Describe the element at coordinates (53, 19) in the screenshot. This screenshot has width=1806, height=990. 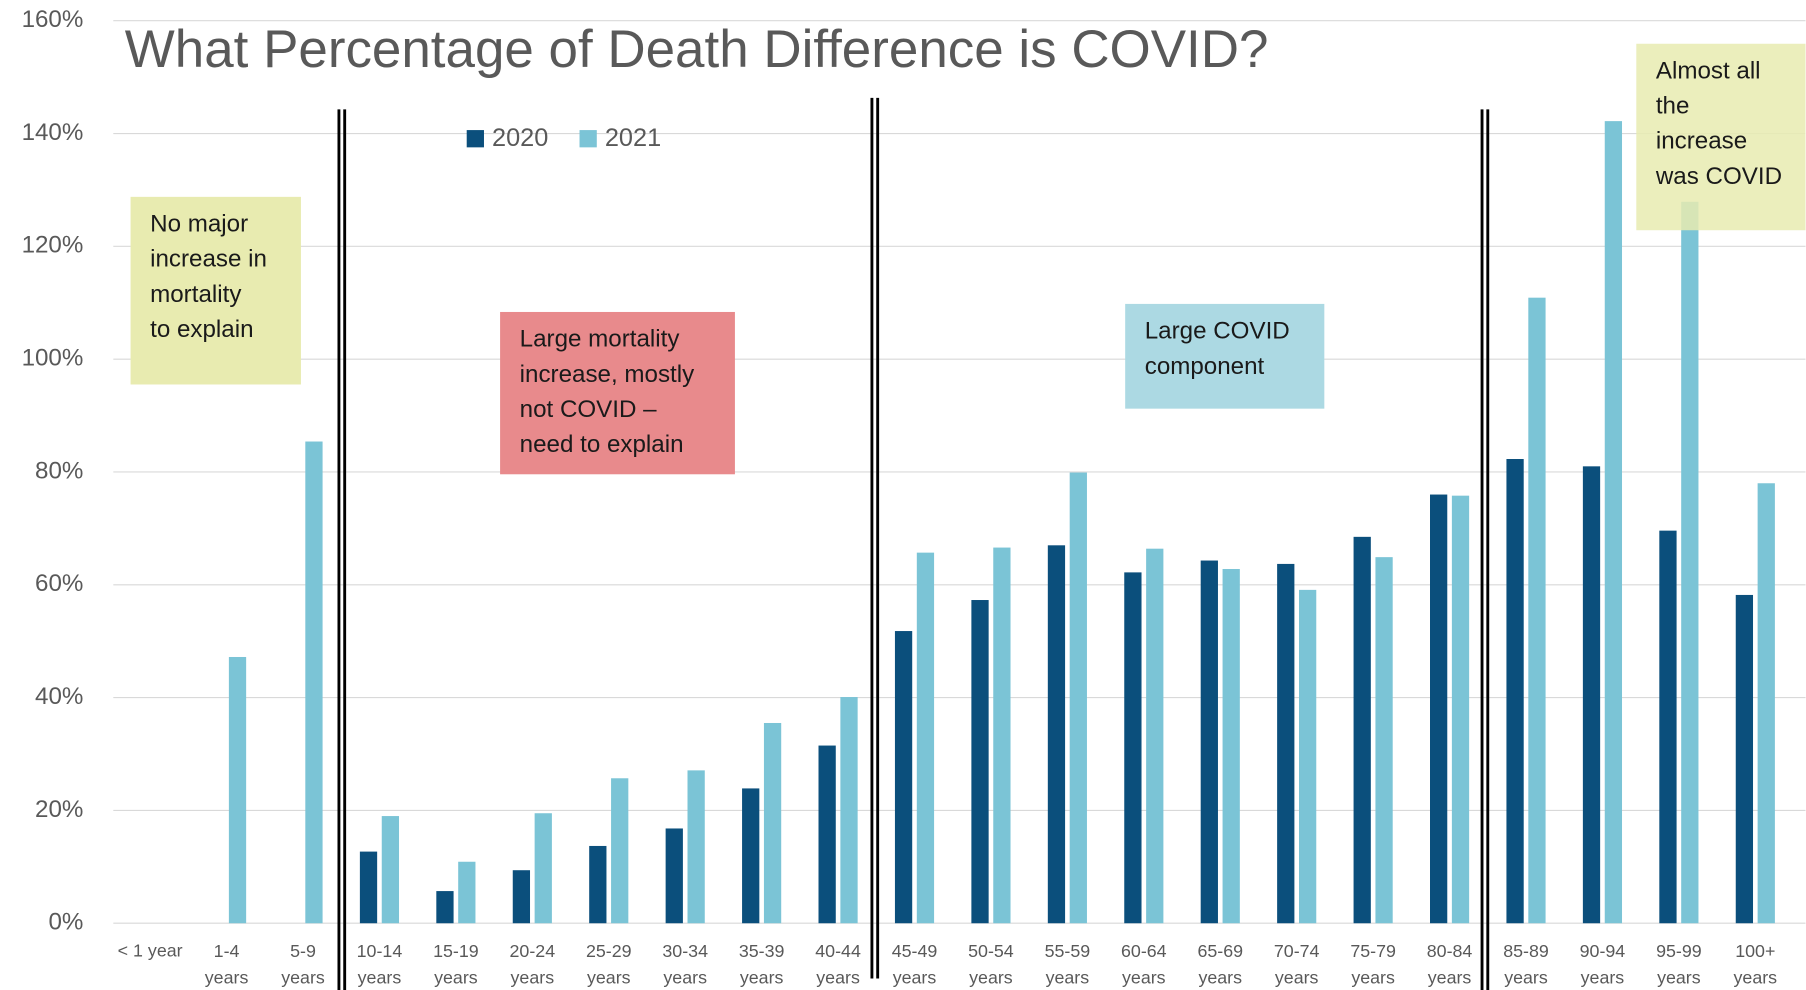
I see `y-tick-label: 160%` at that location.